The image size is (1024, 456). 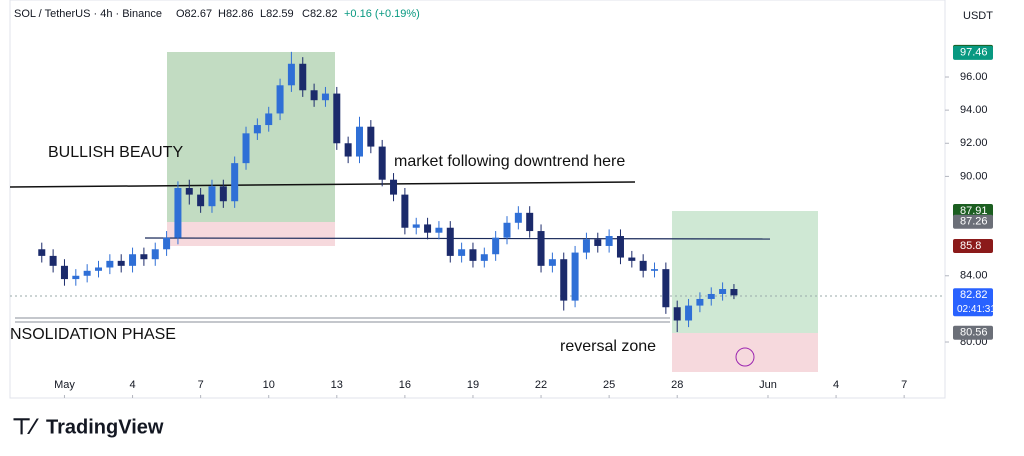 I want to click on x-tick-label: 25, so click(x=609, y=385).